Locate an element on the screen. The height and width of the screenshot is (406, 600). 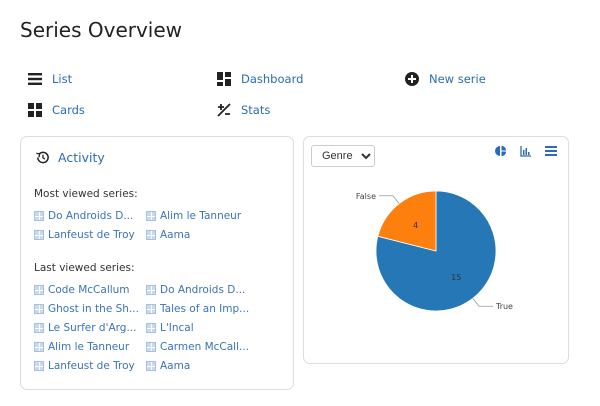
series-link: Code McCallum is located at coordinates (90, 289).